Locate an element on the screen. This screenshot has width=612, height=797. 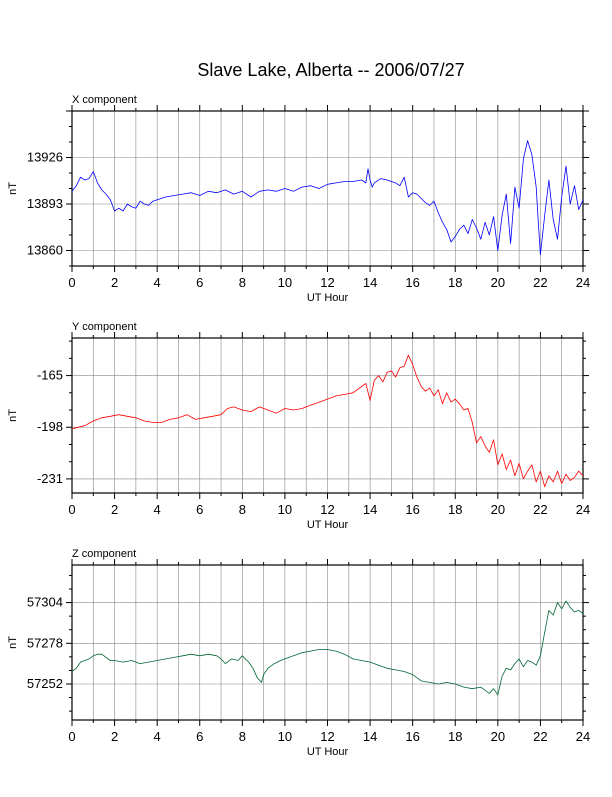
z-xtick-label-14: 14 is located at coordinates (370, 736).